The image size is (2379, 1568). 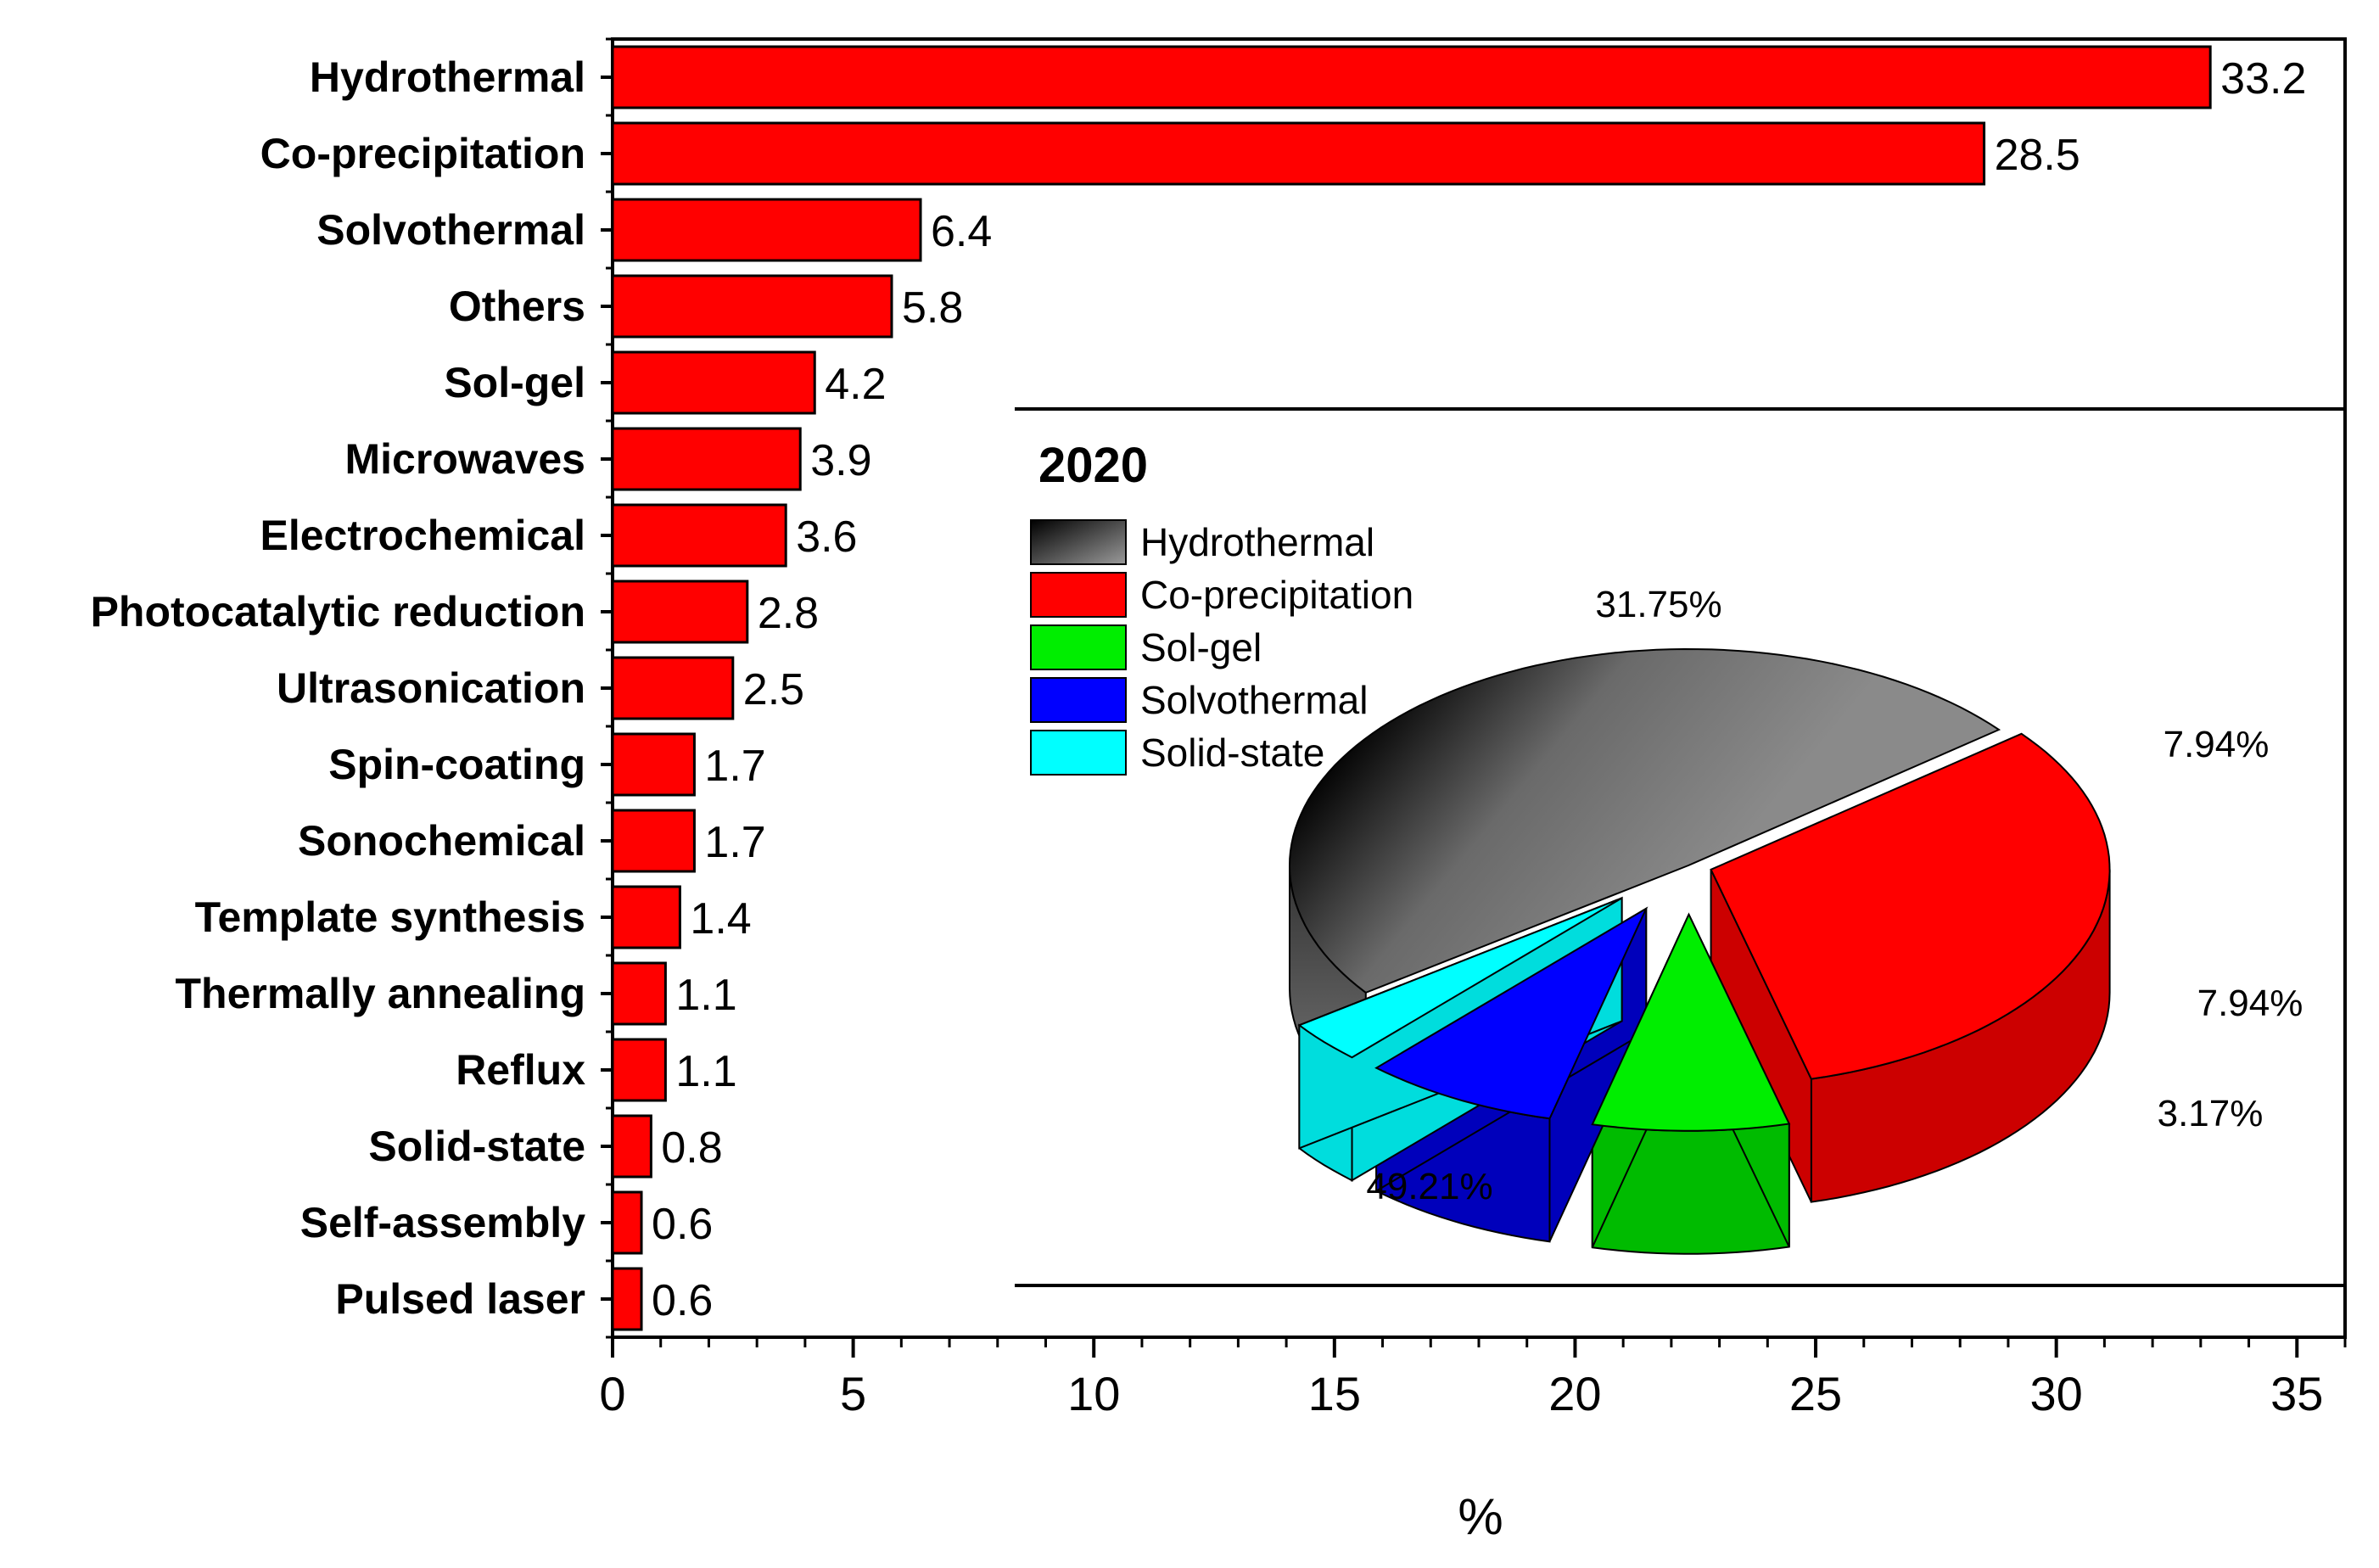 I want to click on legend-swatch-sol-gel, so click(x=1078, y=647).